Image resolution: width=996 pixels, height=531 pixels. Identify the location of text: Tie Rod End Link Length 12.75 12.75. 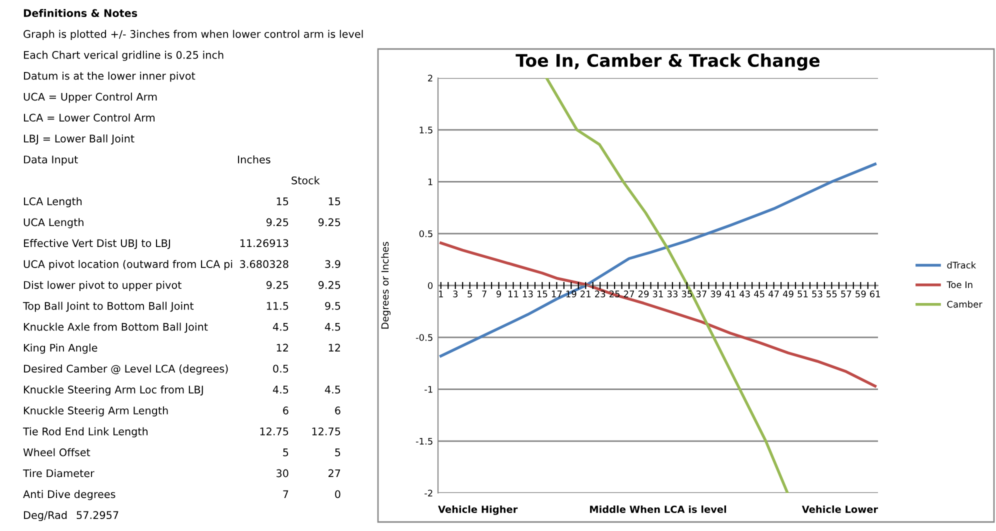
(181, 432).